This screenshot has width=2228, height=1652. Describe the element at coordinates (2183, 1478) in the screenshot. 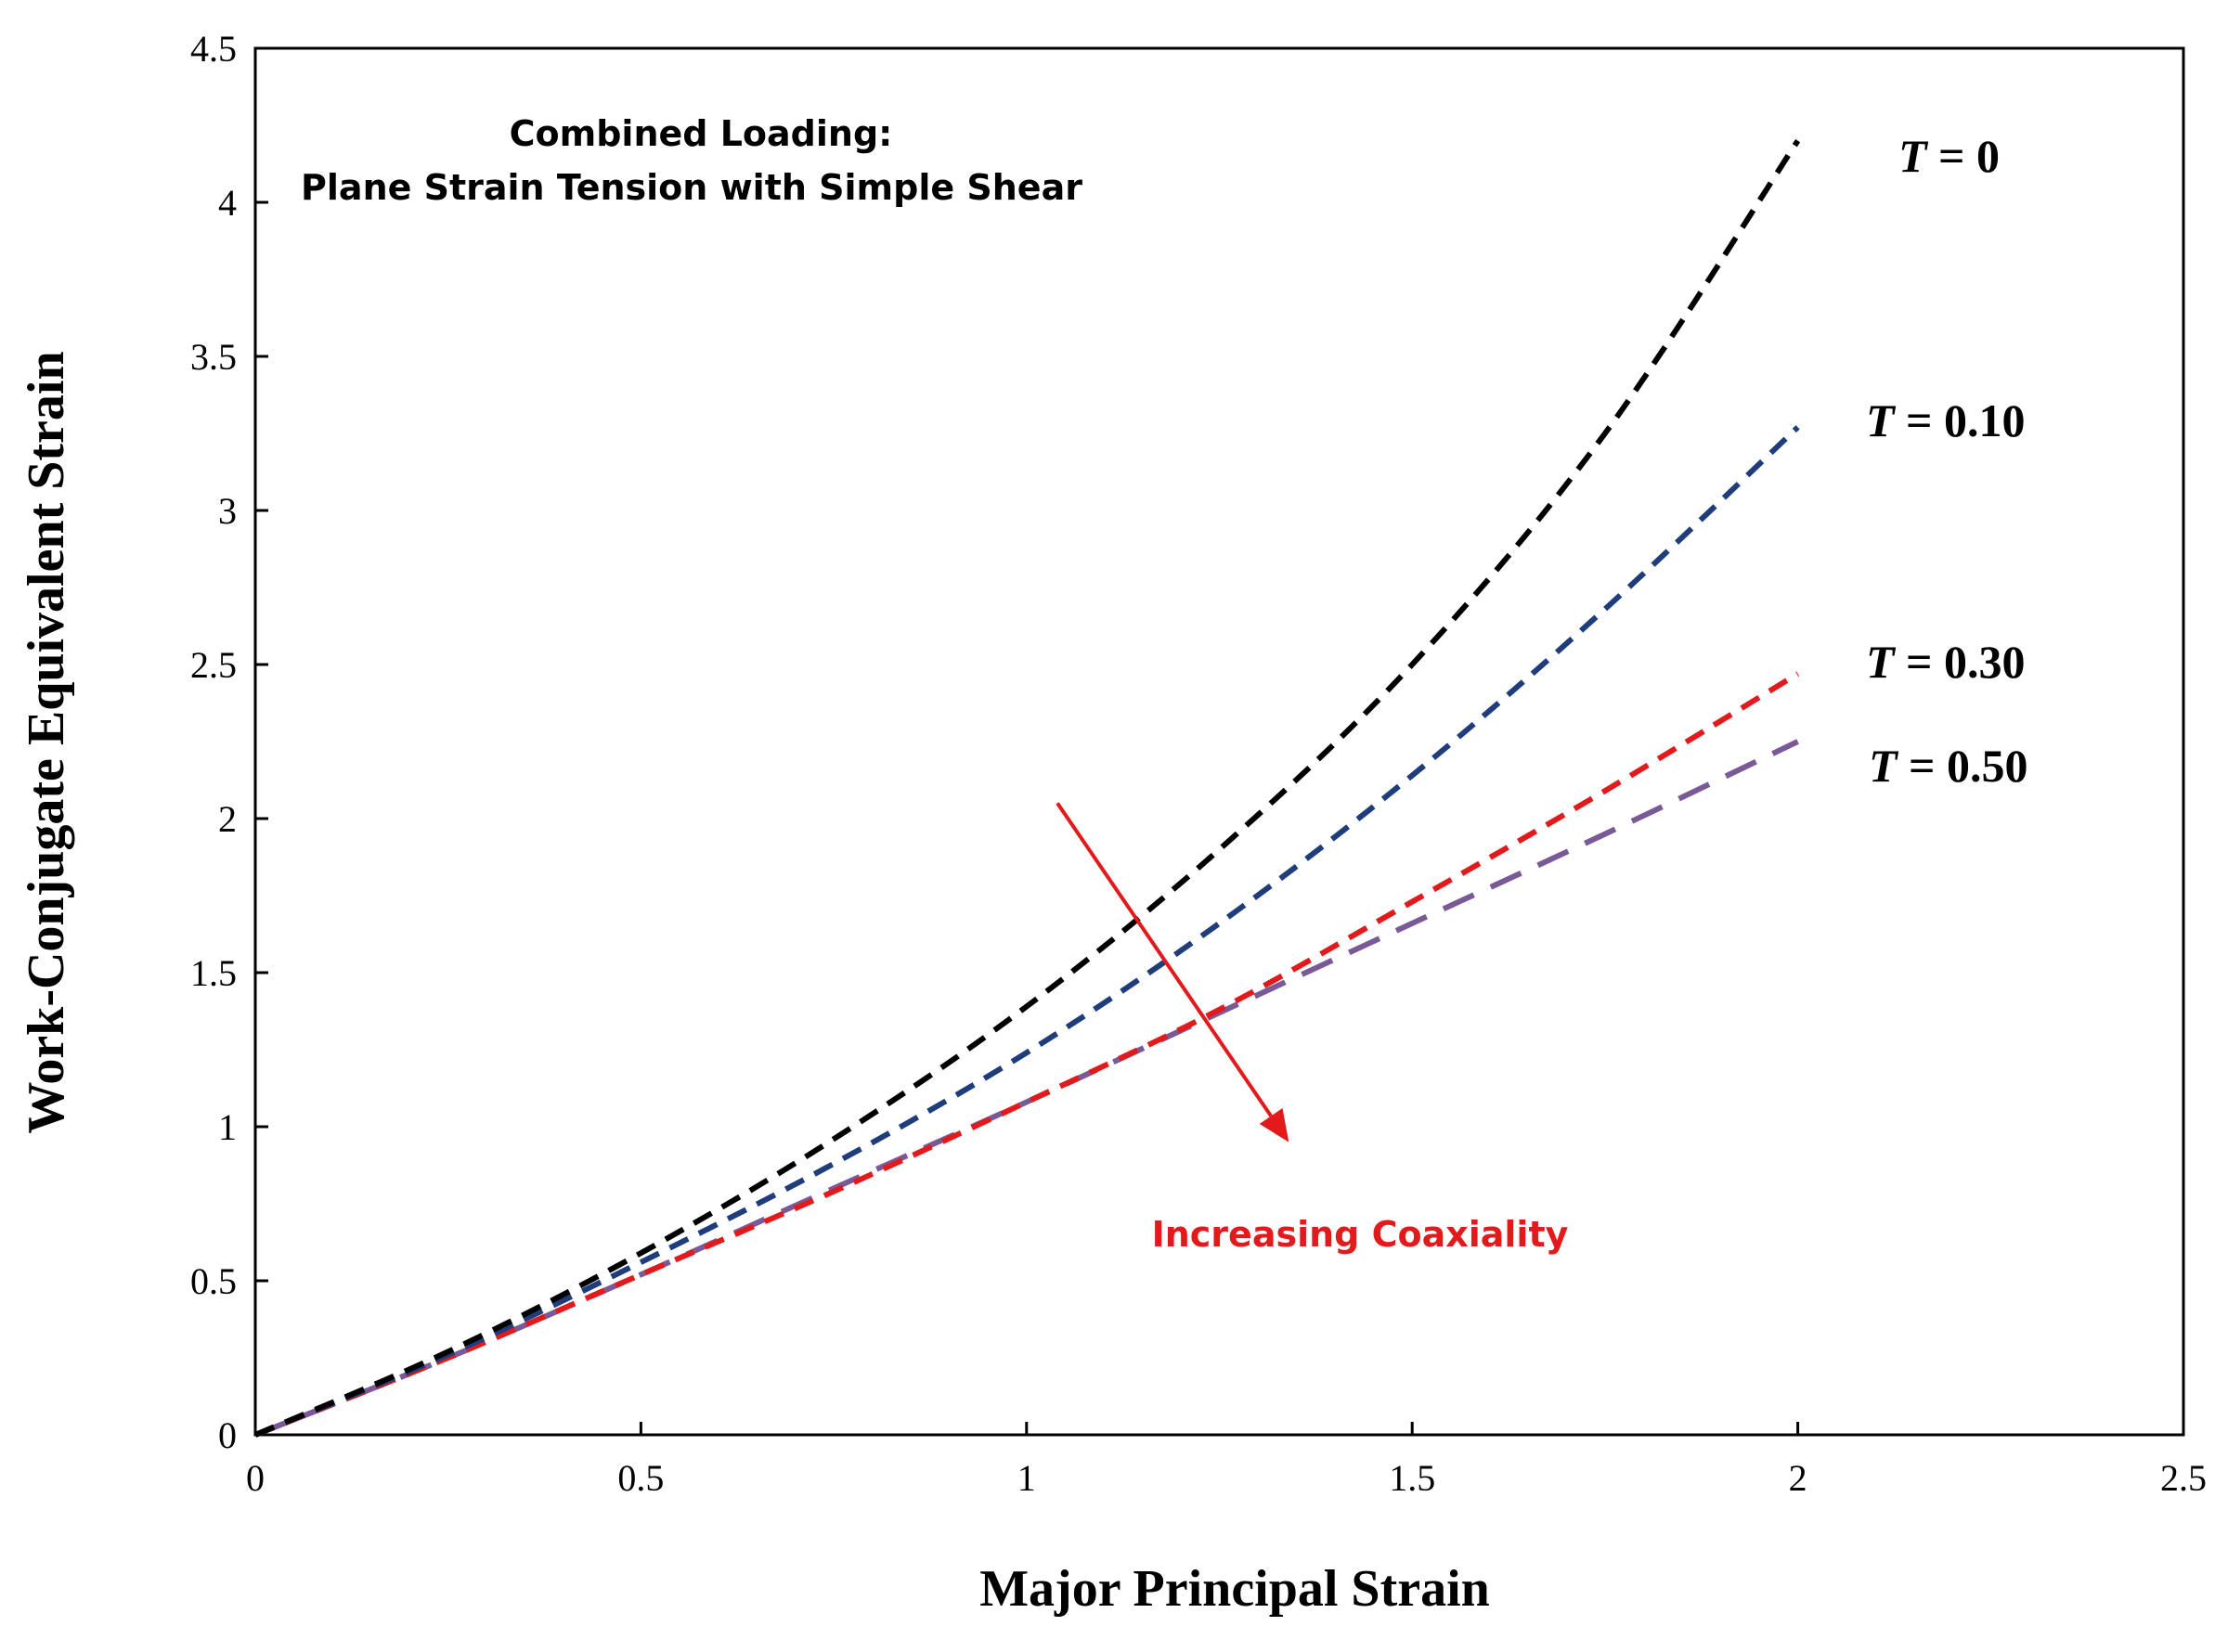

I see `x-tick-label: 2.5` at that location.